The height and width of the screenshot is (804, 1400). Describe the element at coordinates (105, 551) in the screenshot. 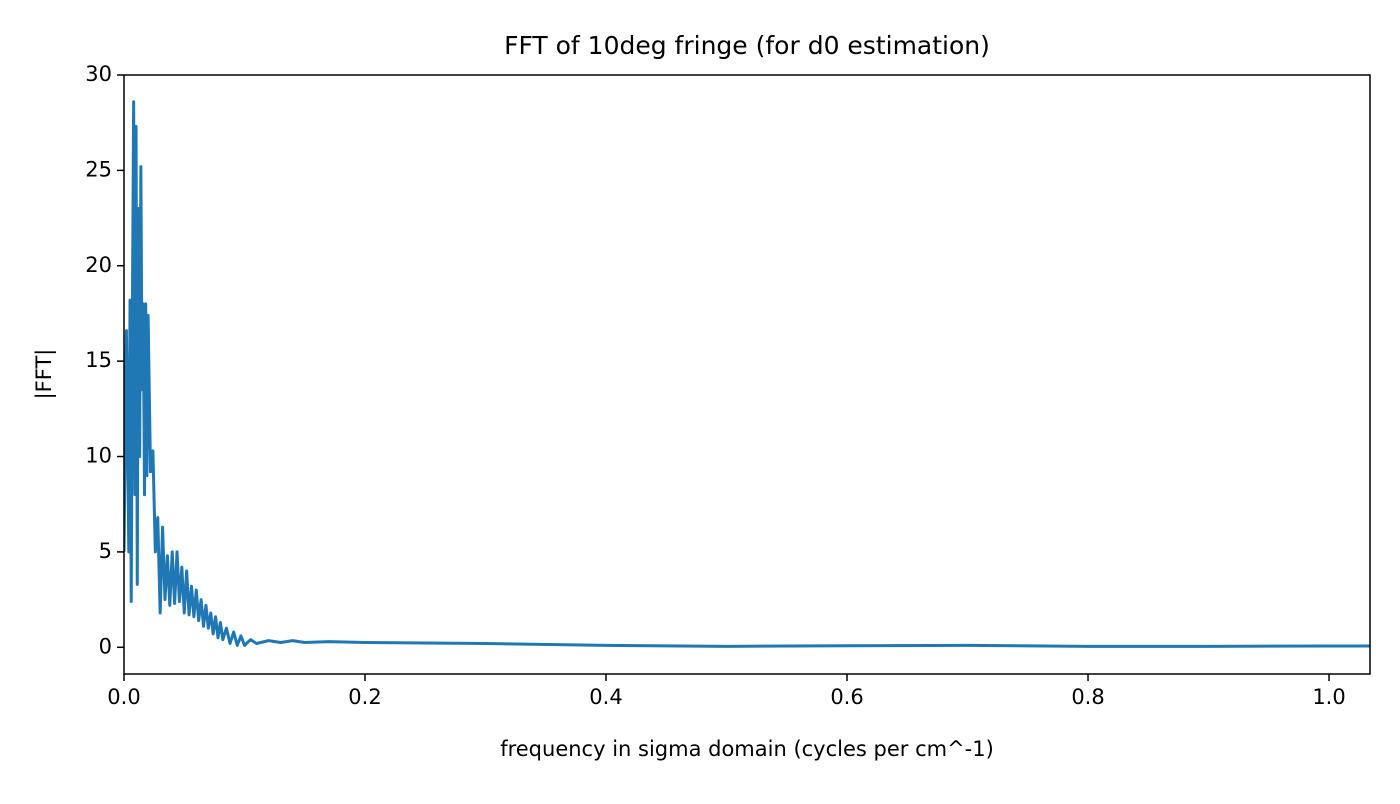

I see `y-tick-label: 5` at that location.